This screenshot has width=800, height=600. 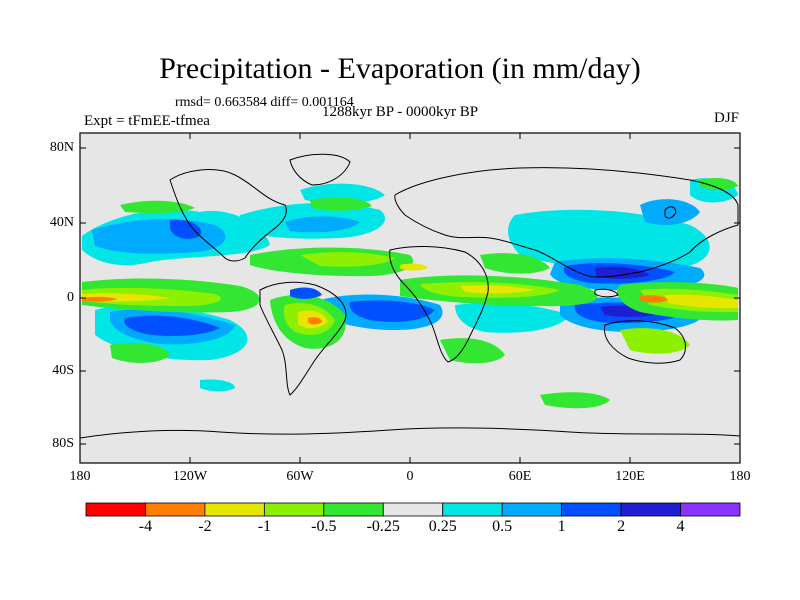 I want to click on coastline-north-america, so click(x=228, y=215).